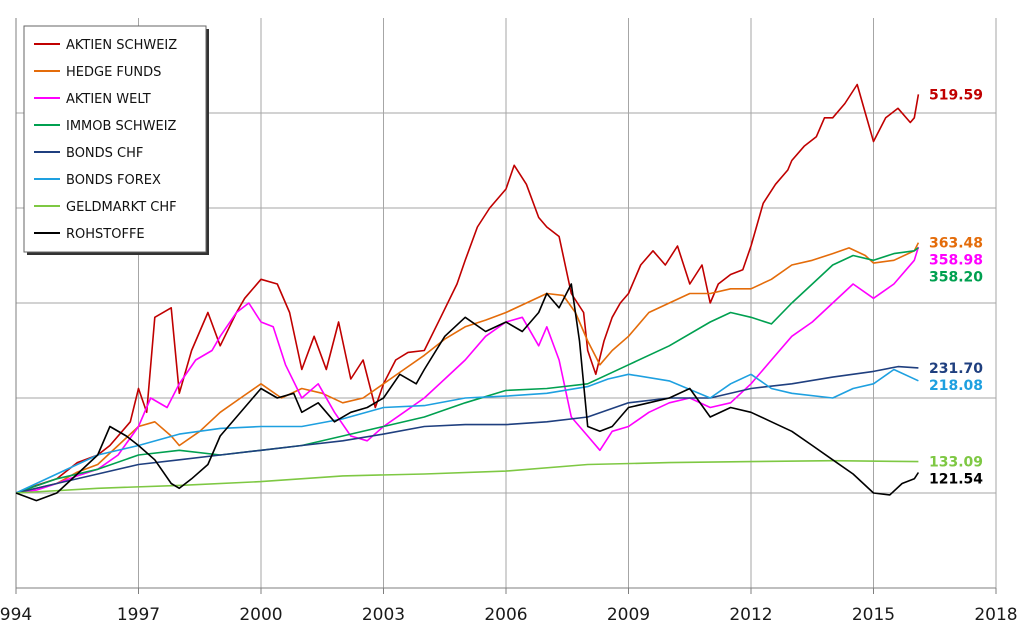 The image size is (1024, 628). I want to click on legend-entry: GELDMARKT CHF, so click(121, 207).